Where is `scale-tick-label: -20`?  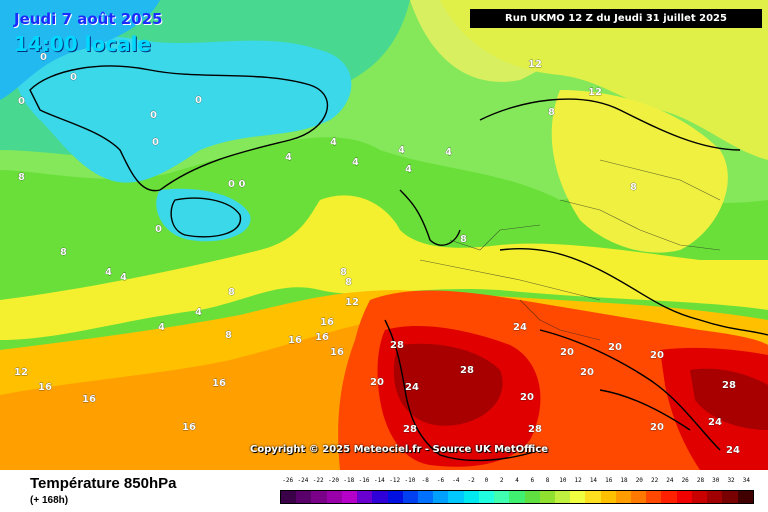 scale-tick-label: -20 is located at coordinates (333, 480).